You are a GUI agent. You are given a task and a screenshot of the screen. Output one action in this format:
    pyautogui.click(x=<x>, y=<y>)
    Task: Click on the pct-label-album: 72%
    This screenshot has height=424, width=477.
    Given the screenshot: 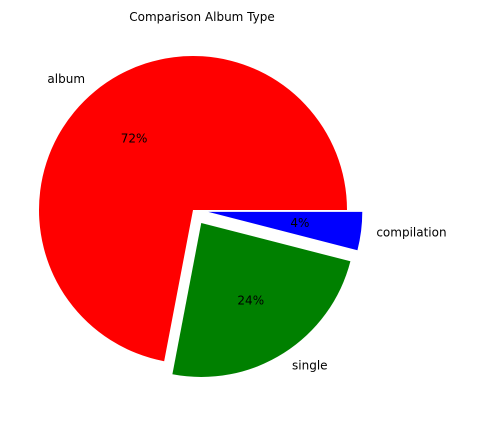 What is the action you would take?
    pyautogui.click(x=134, y=138)
    